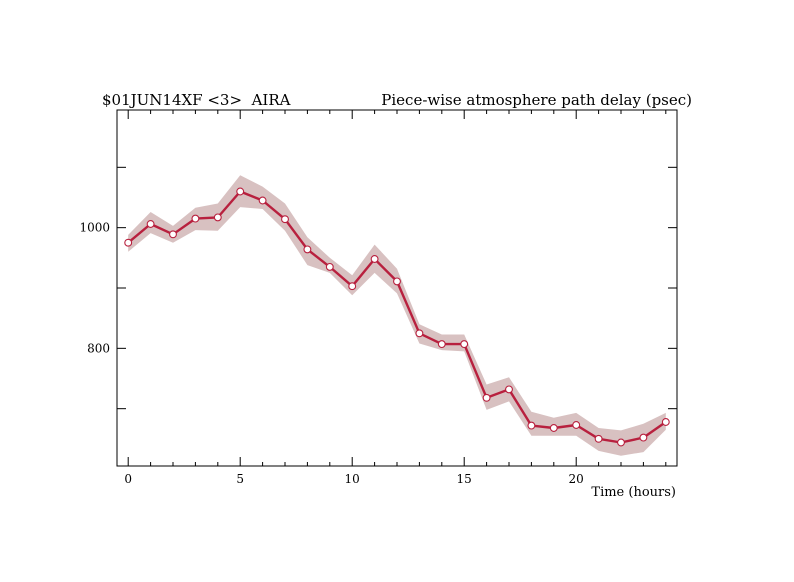  What do you see at coordinates (240, 479) in the screenshot?
I see `x-tick-label: 5` at bounding box center [240, 479].